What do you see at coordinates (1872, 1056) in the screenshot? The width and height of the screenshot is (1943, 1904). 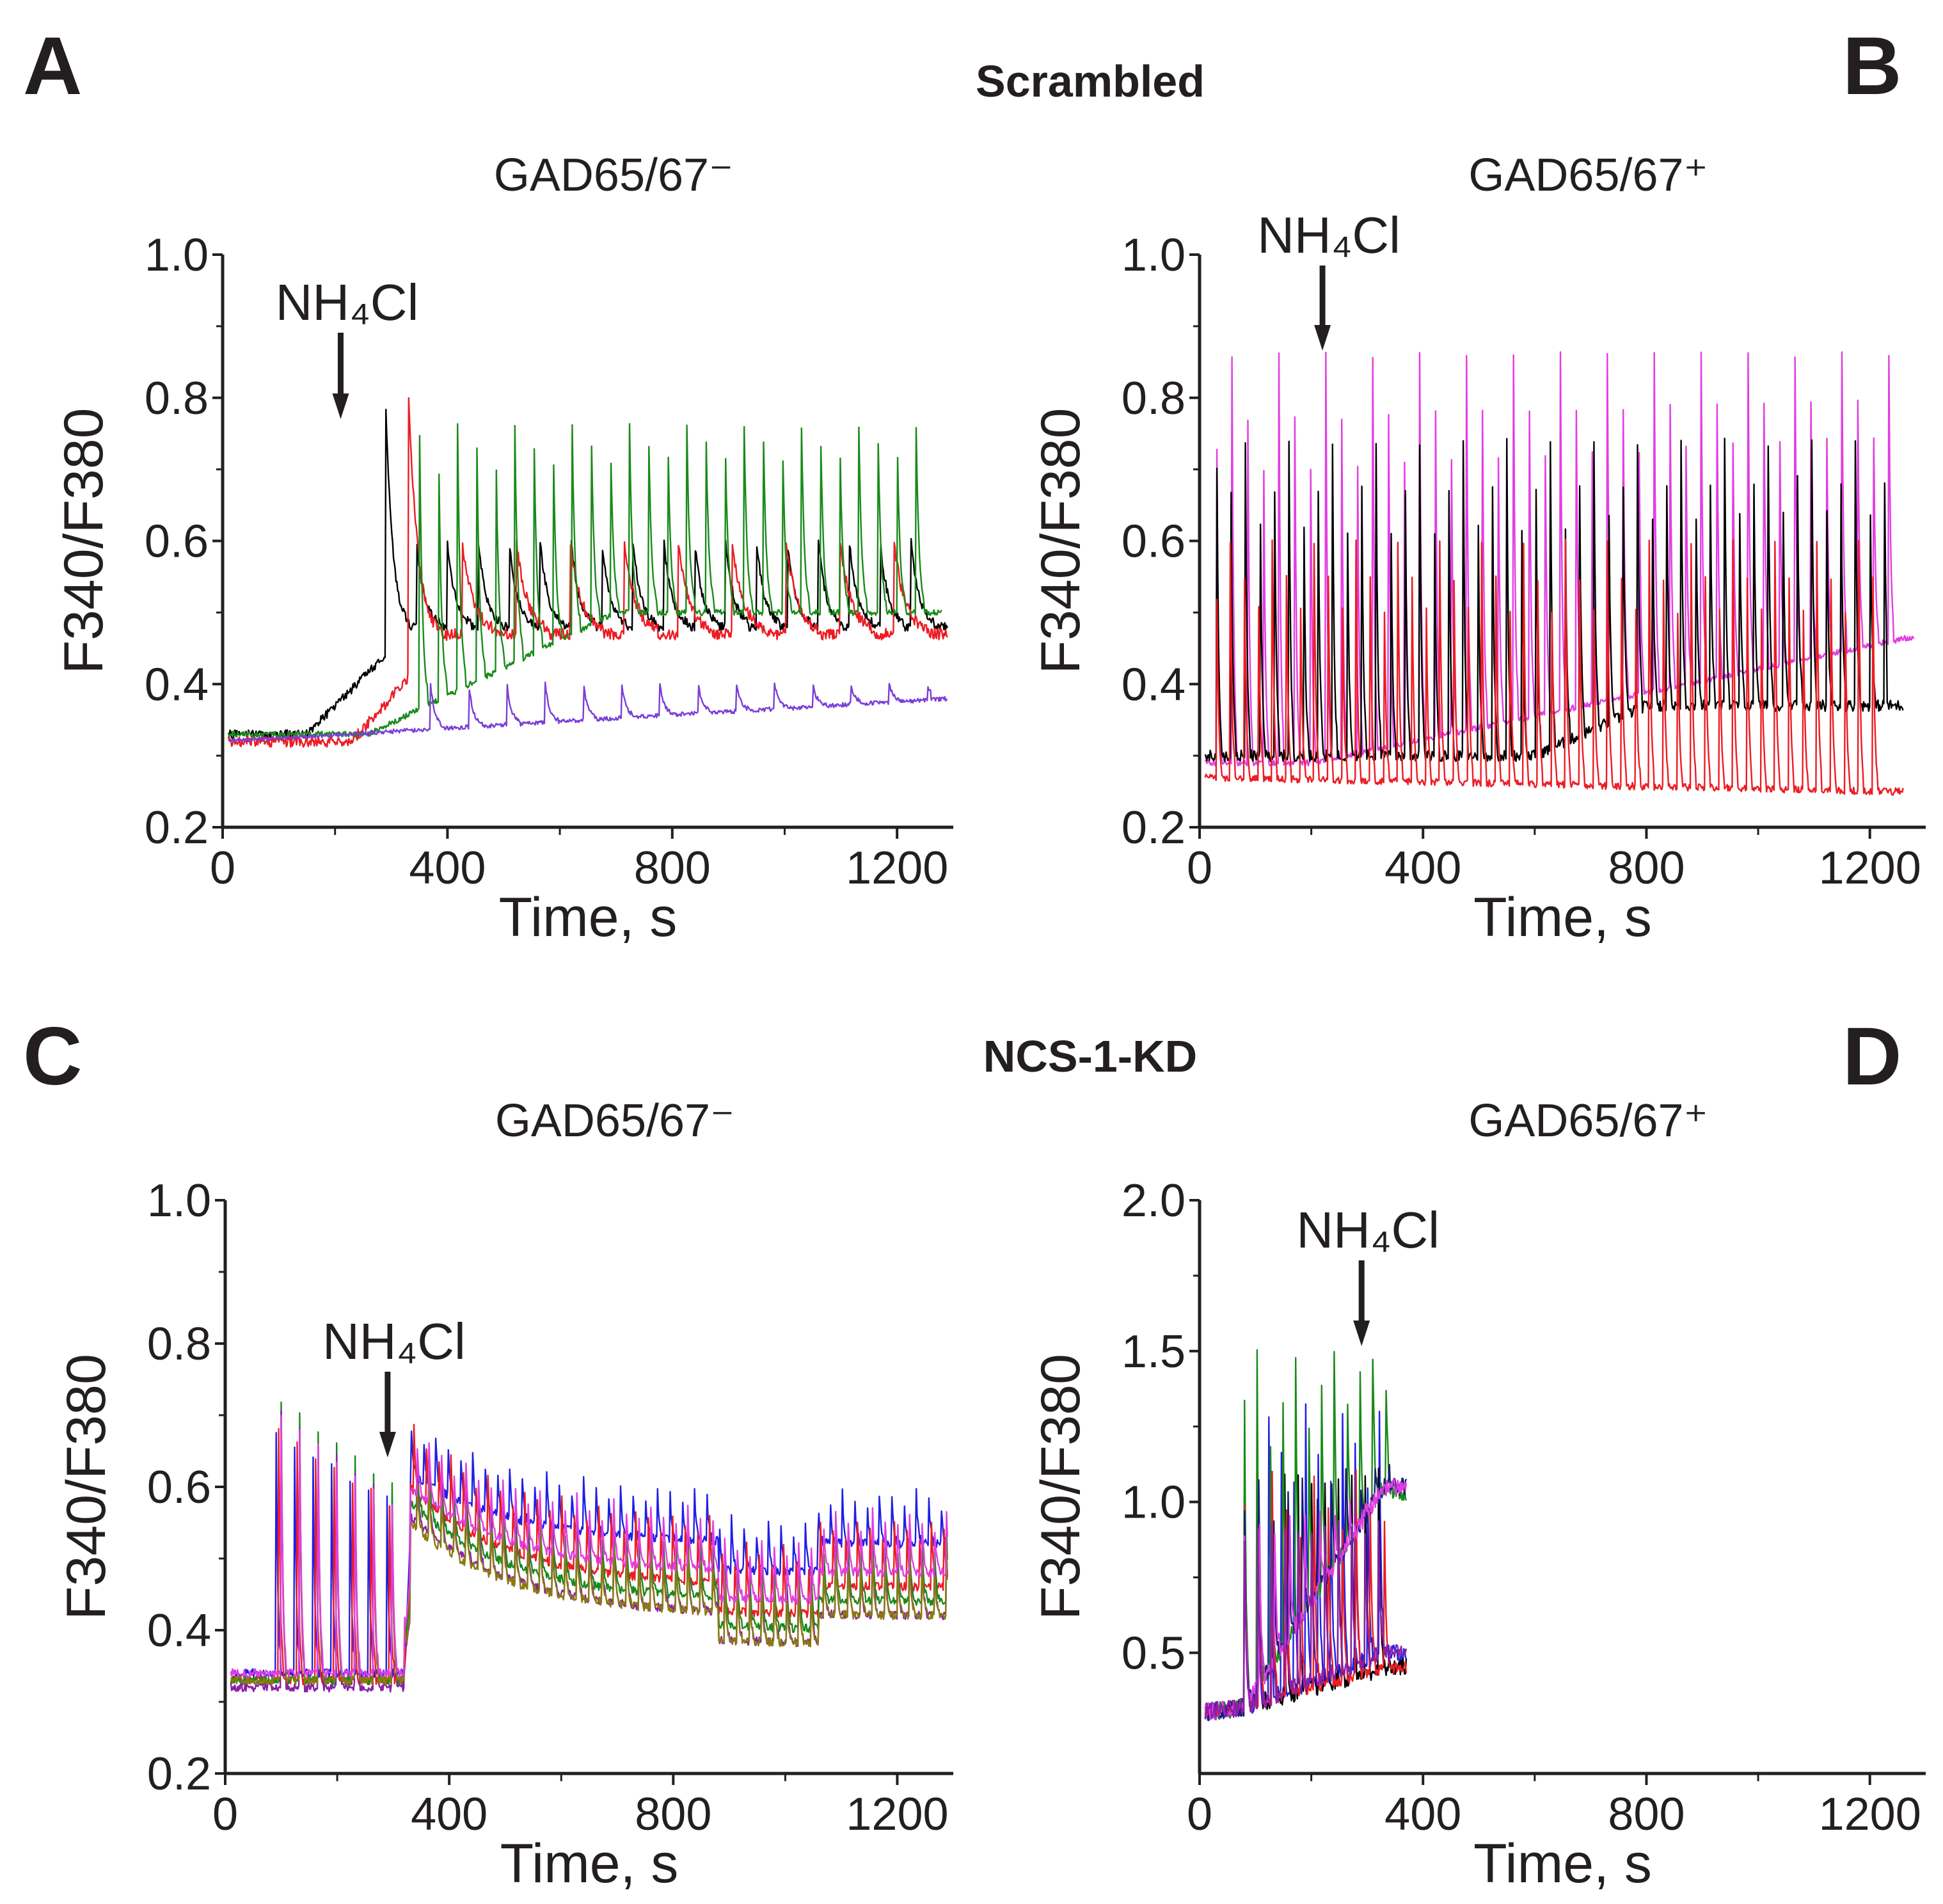 I see `panel-letter-d: D` at bounding box center [1872, 1056].